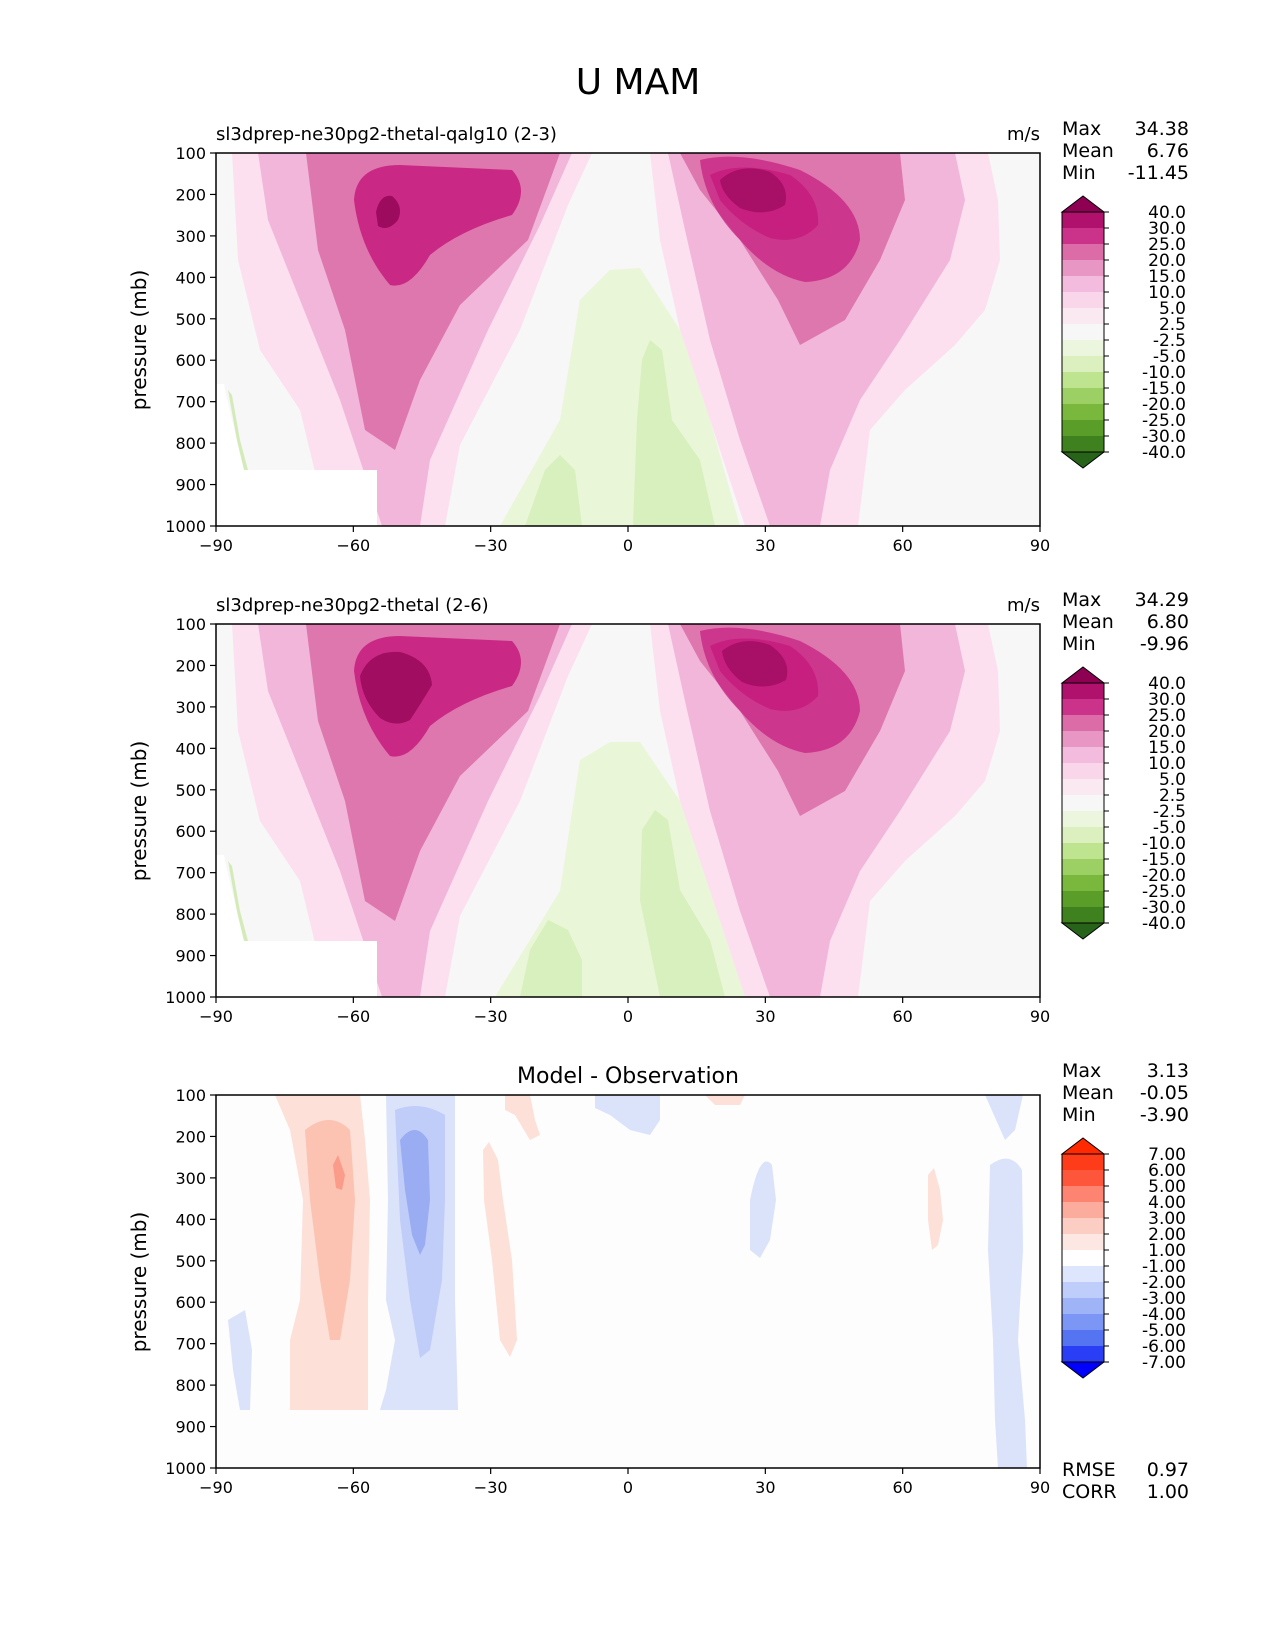  I want to click on panel-3-title: Model - Observation, so click(628, 1076).